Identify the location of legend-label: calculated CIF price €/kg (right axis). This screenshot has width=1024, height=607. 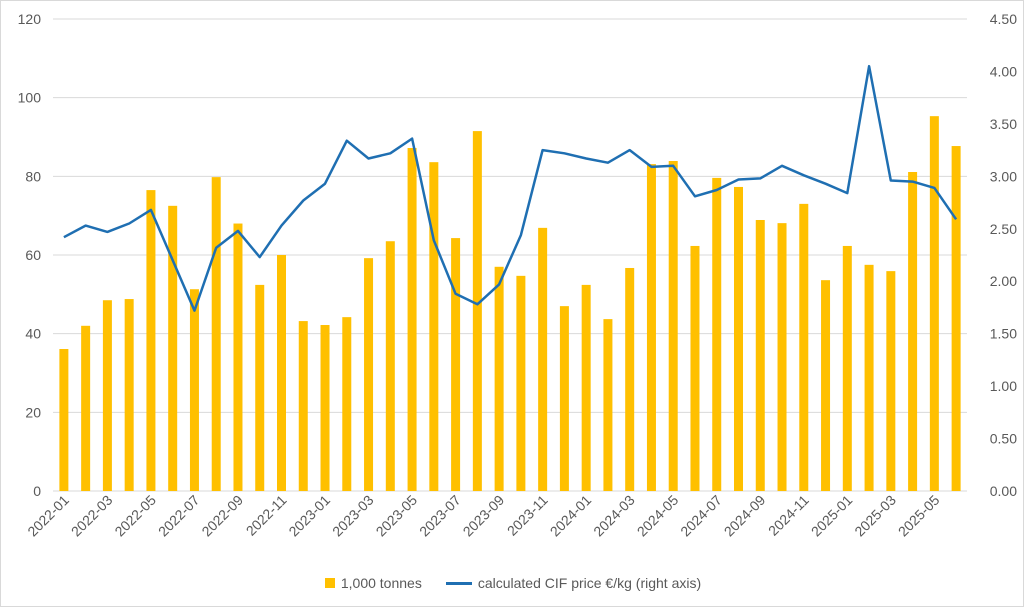
(589, 583).